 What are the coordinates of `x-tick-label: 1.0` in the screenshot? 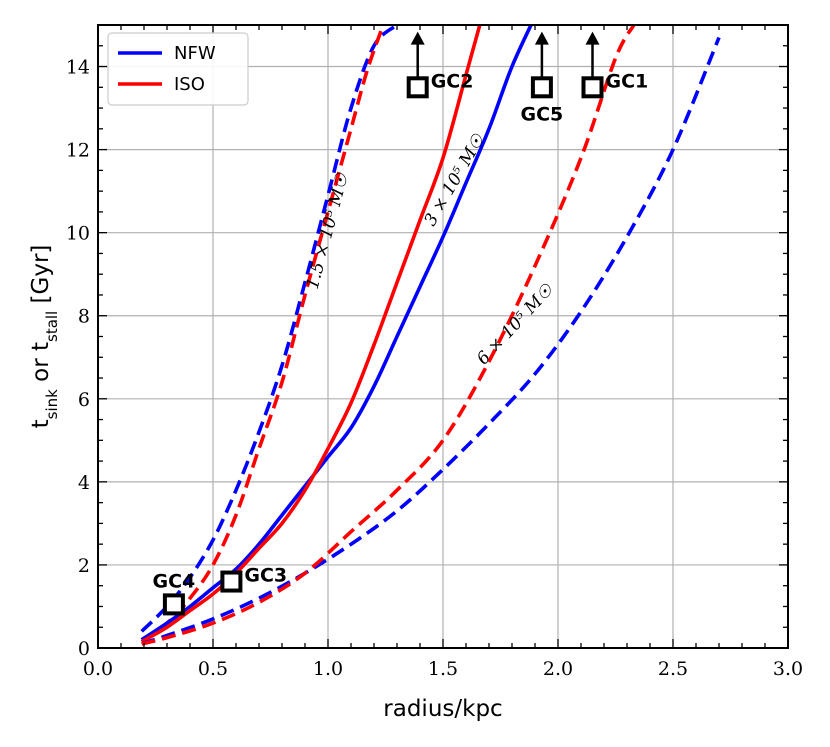 It's located at (328, 669).